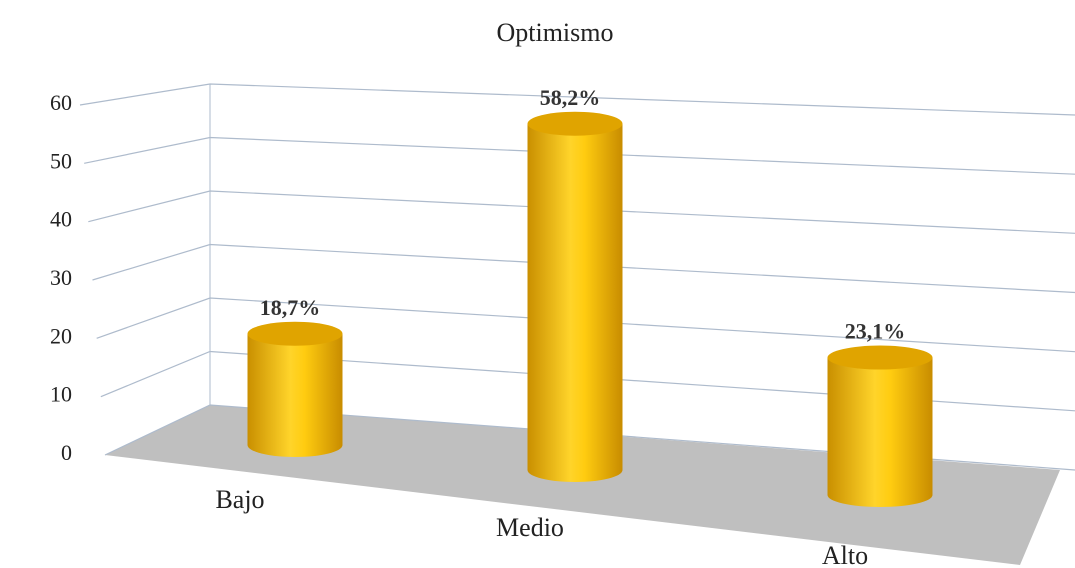 Image resolution: width=1075 pixels, height=568 pixels. I want to click on cylinder: 23,1%, so click(880, 413).